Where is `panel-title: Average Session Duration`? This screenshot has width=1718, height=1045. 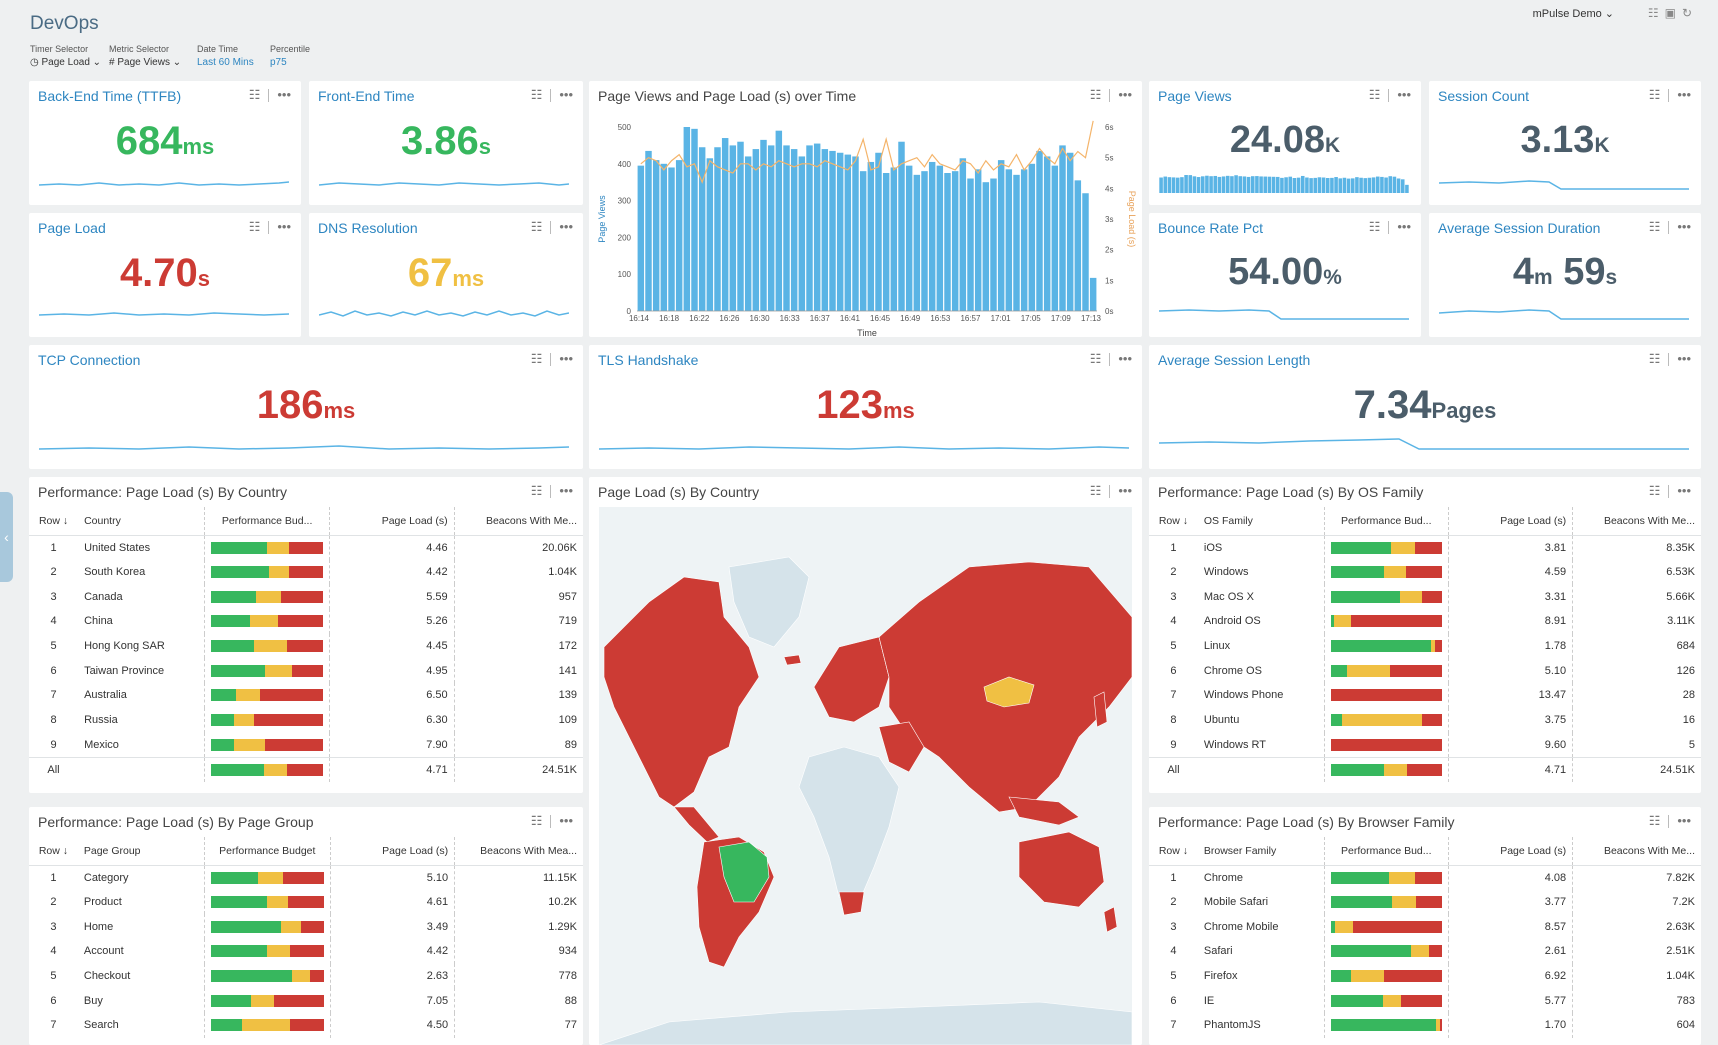 panel-title: Average Session Duration is located at coordinates (1519, 228).